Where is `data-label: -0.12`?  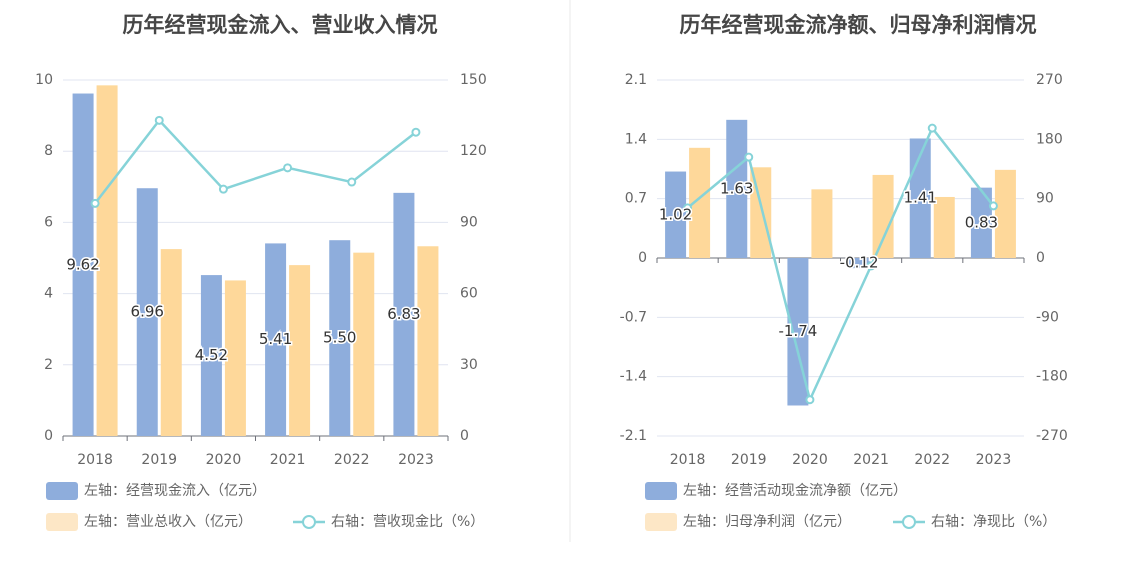
data-label: -0.12 is located at coordinates (859, 263).